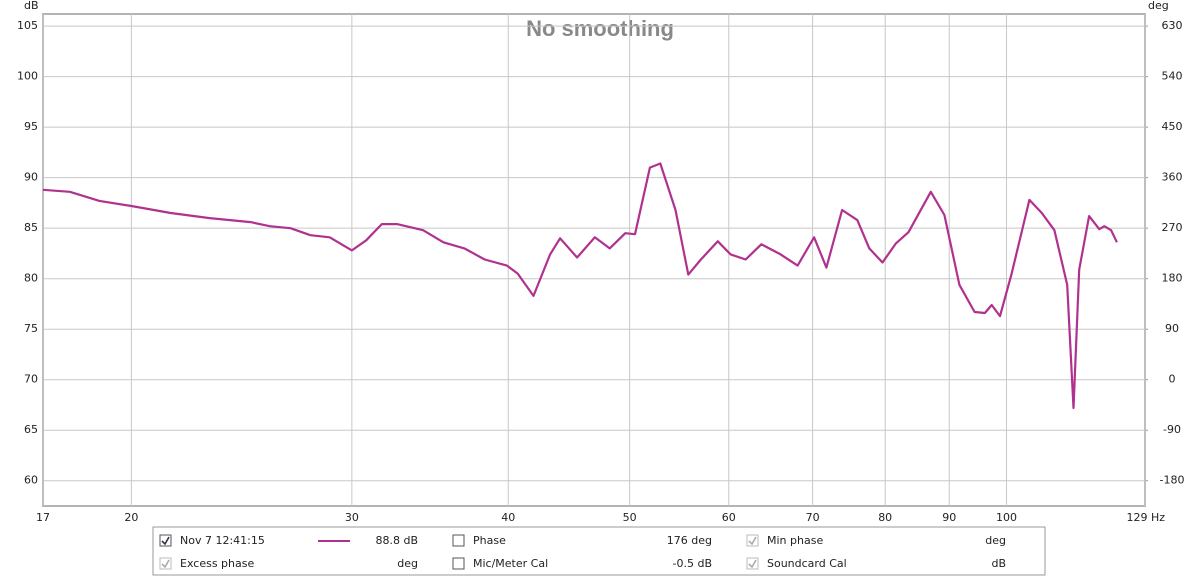  Describe the element at coordinates (352, 517) in the screenshot. I see `x-tick-label: 30` at that location.